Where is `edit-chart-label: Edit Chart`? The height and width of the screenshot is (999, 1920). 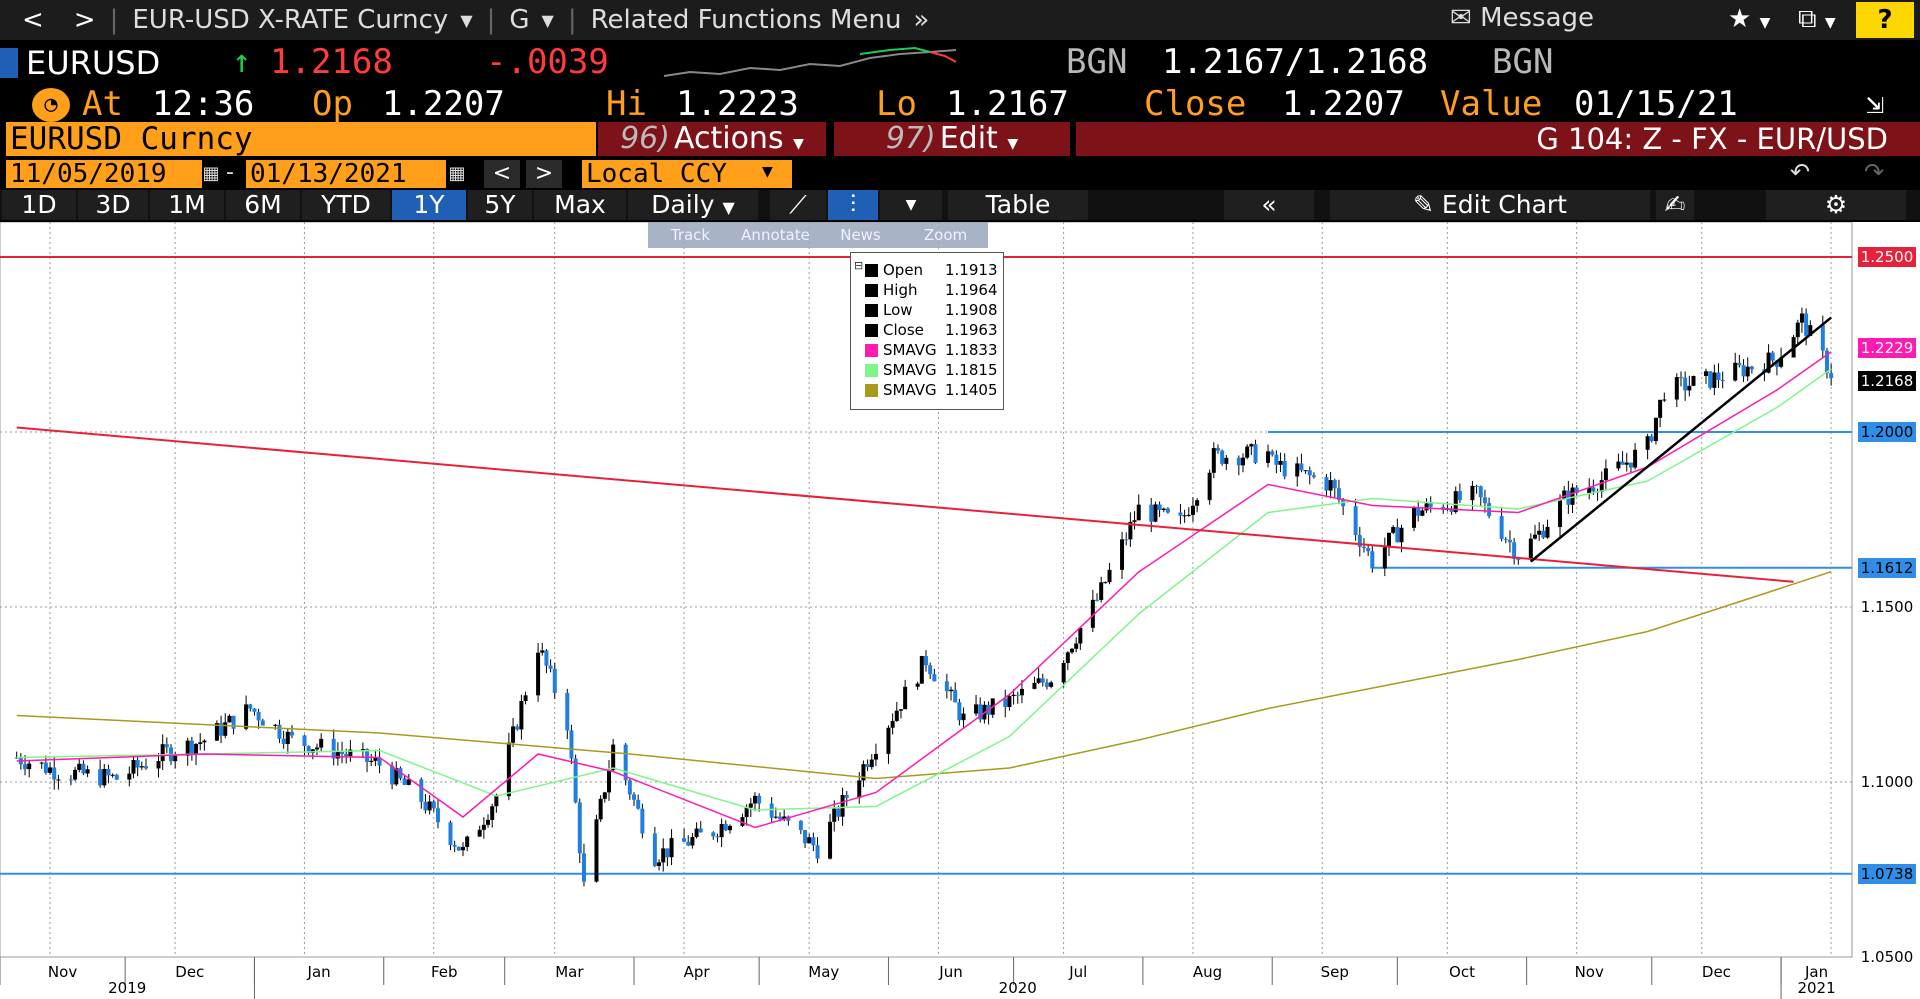
edit-chart-label: Edit Chart is located at coordinates (1504, 204).